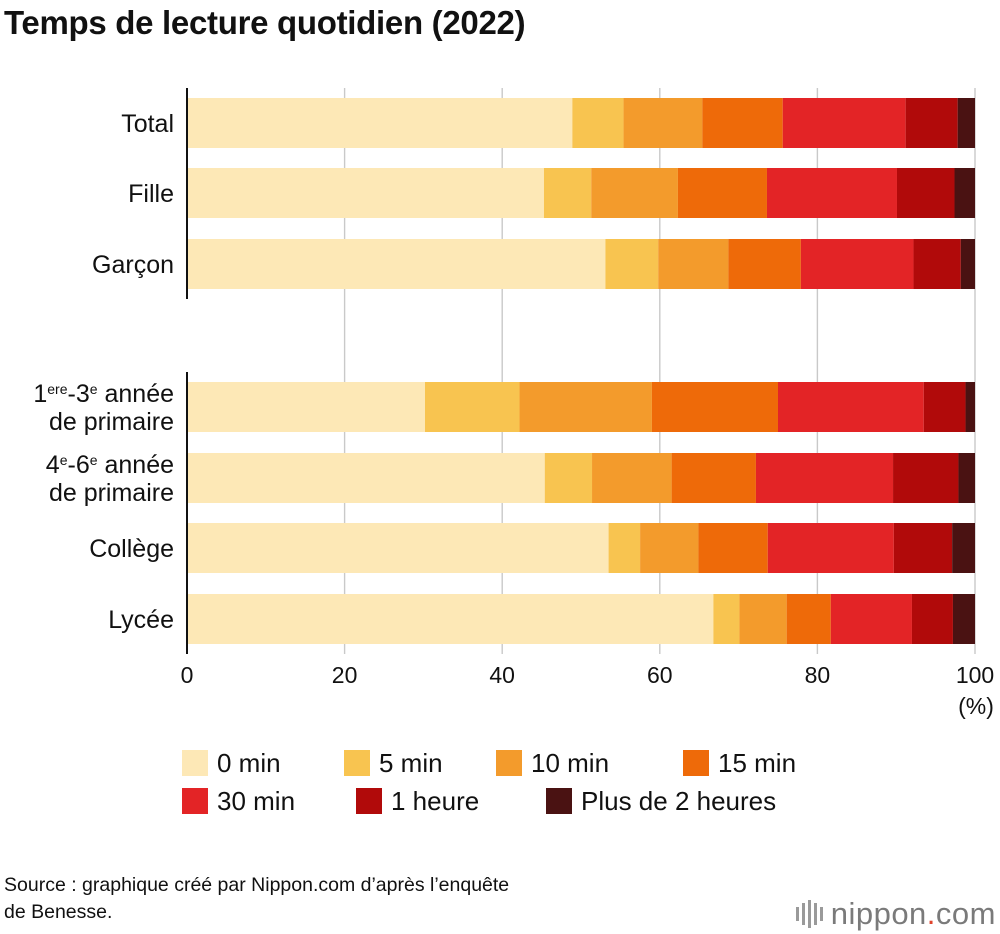  Describe the element at coordinates (265, 22) in the screenshot. I see `chart-title: Temps de lecture quotidien (2022)` at that location.